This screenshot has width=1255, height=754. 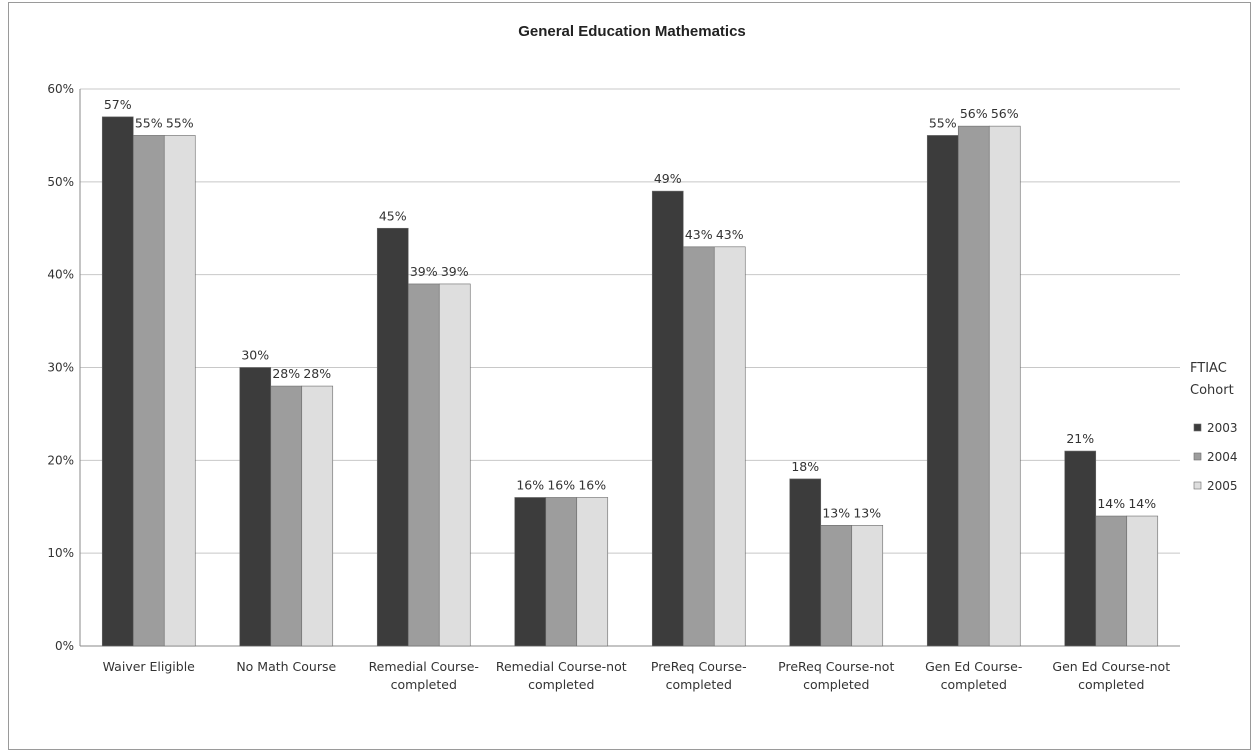 I want to click on x-tick-label: Gen Ed Course-not completed, so click(x=1111, y=675).